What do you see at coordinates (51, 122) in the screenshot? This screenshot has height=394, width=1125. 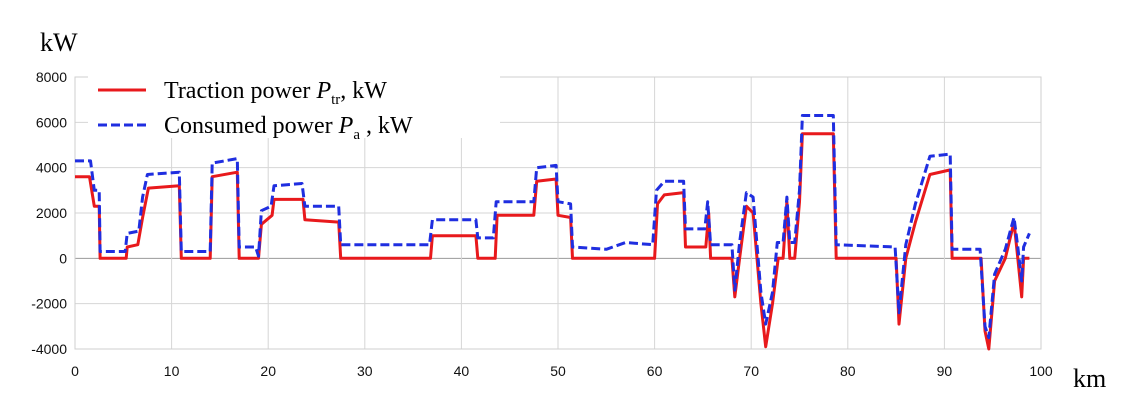 I see `y-tick-label: 6000` at bounding box center [51, 122].